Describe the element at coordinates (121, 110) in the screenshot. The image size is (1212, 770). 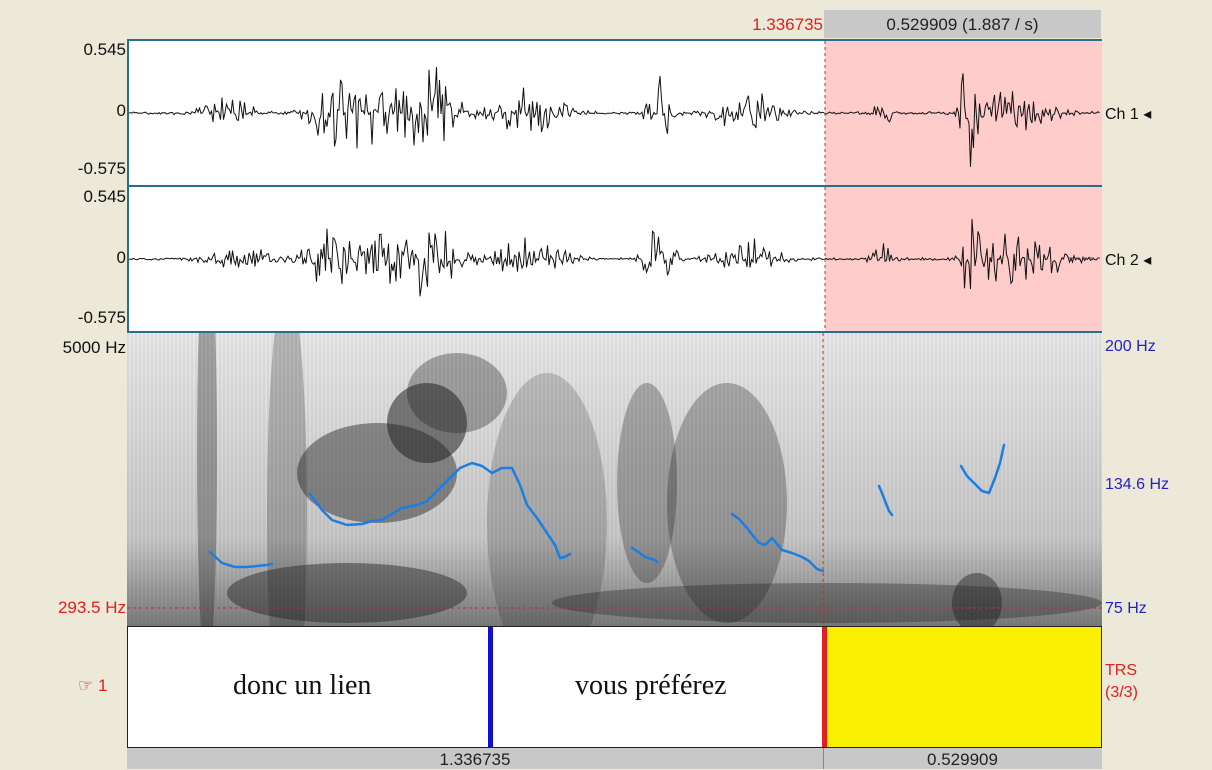
I see `ch1-zero-label: 0` at that location.